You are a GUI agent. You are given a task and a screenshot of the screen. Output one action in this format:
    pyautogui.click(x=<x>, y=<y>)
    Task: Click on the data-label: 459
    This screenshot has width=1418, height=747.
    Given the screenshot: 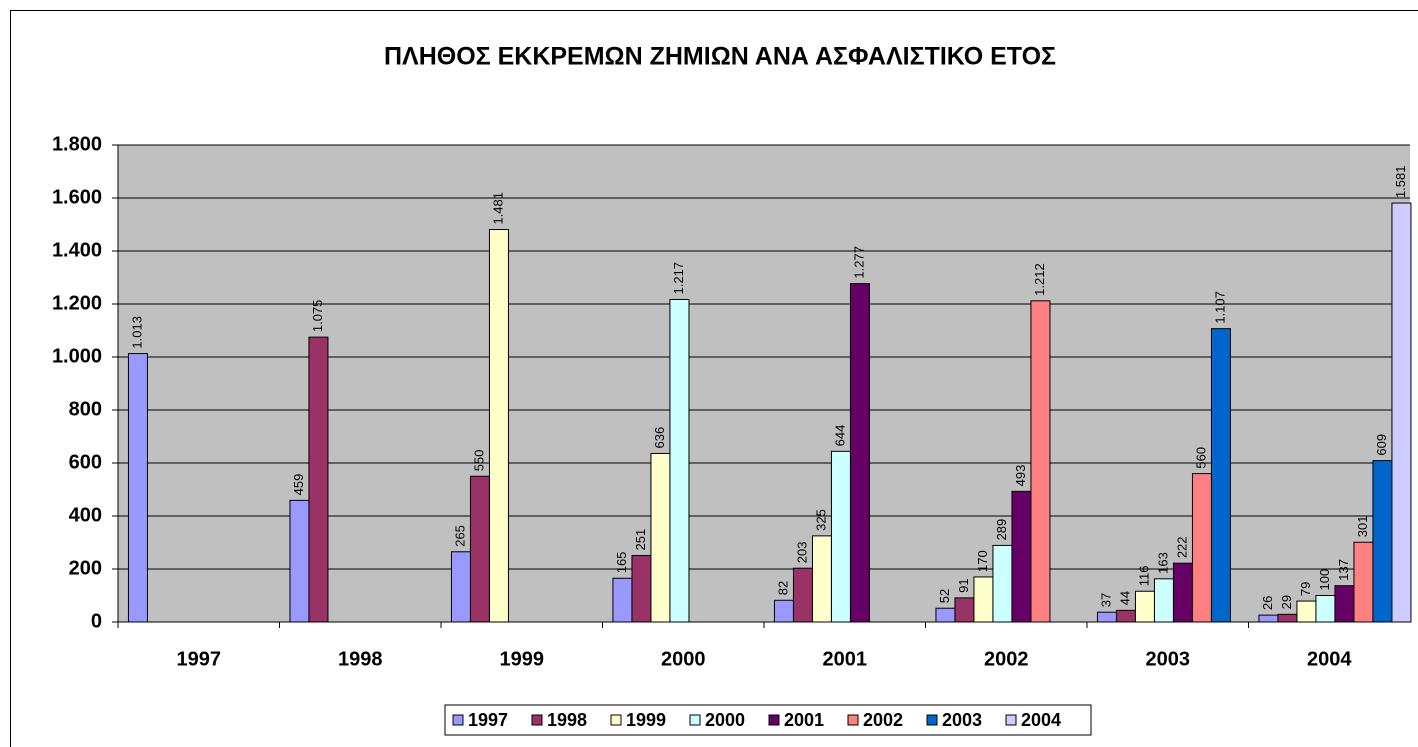 What is the action you would take?
    pyautogui.click(x=298, y=485)
    